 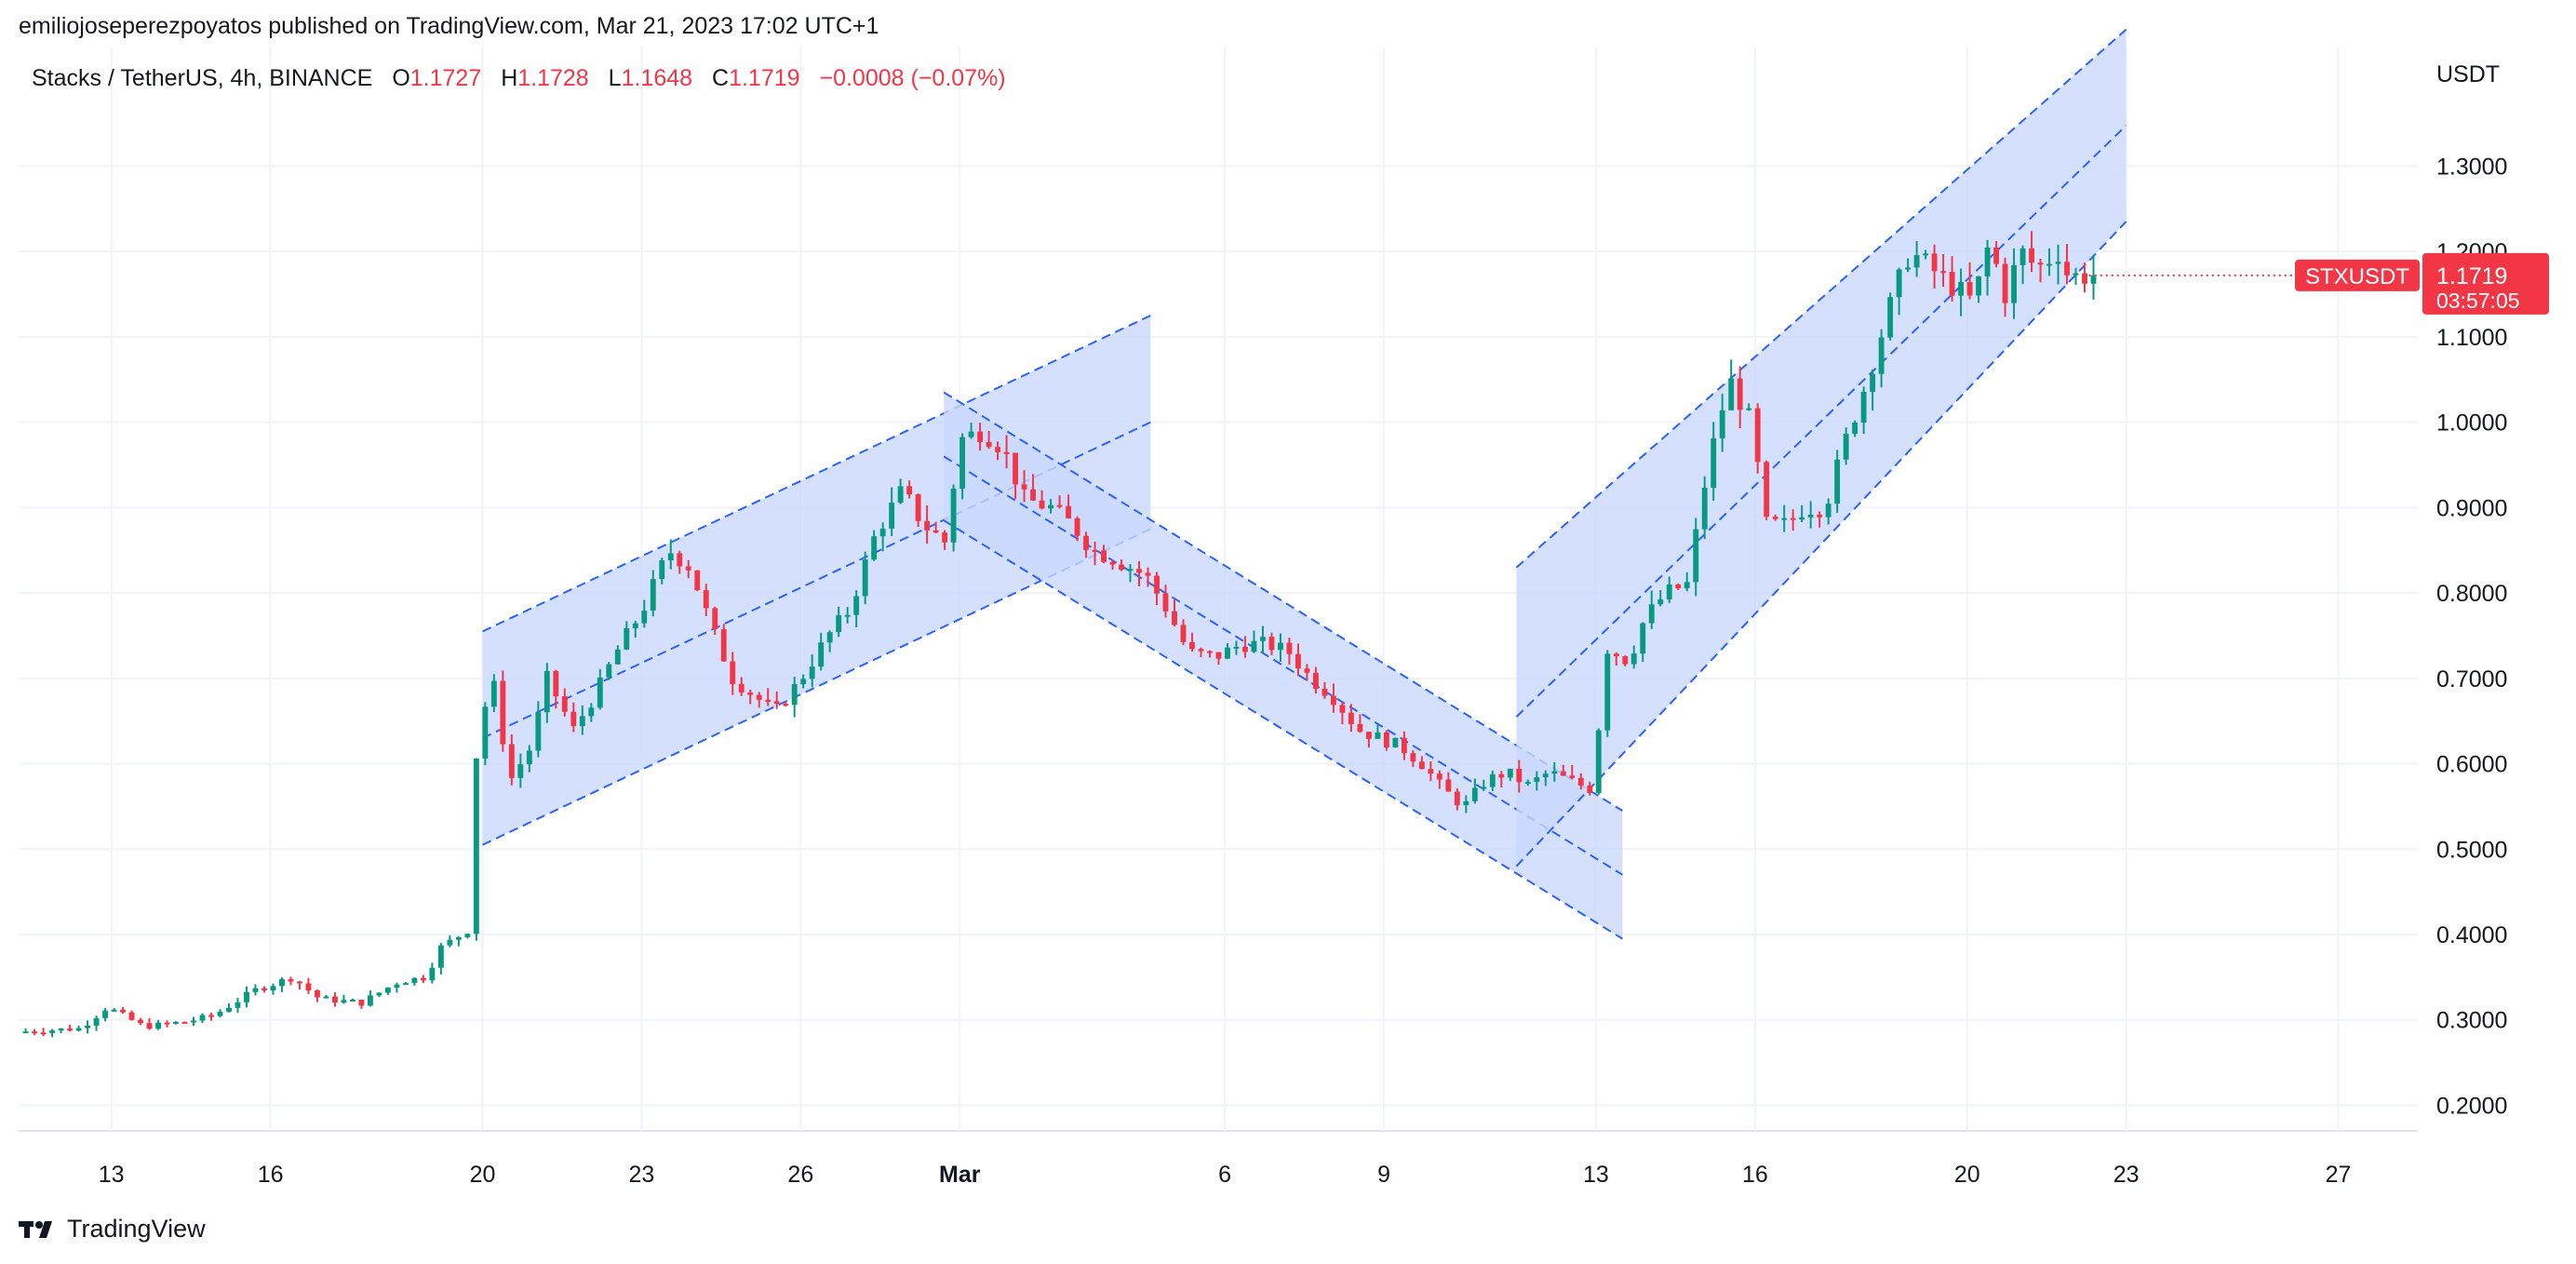 I want to click on tradingview-logo: TradingView, so click(x=112, y=1229).